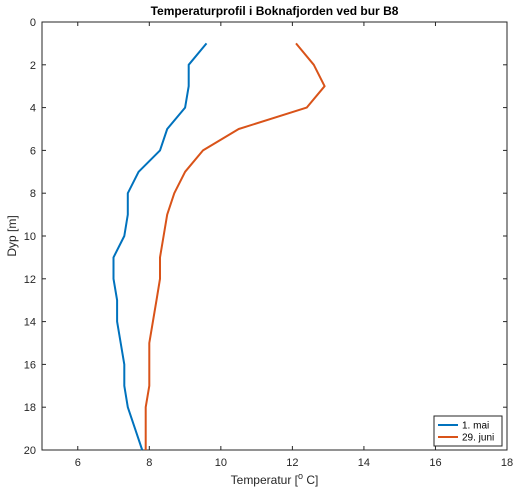 This screenshot has width=515, height=492. Describe the element at coordinates (310, 480) in the screenshot. I see `x-axis-label-end: C]` at that location.